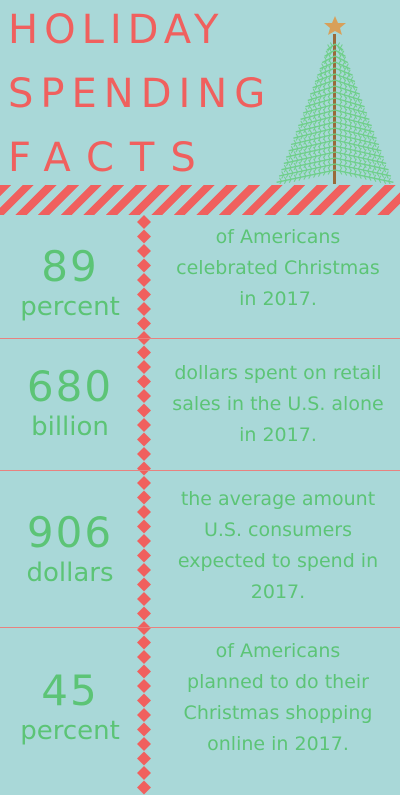 The height and width of the screenshot is (795, 400). I want to click on fact-2-figure: 680 billion, so click(70, 402).